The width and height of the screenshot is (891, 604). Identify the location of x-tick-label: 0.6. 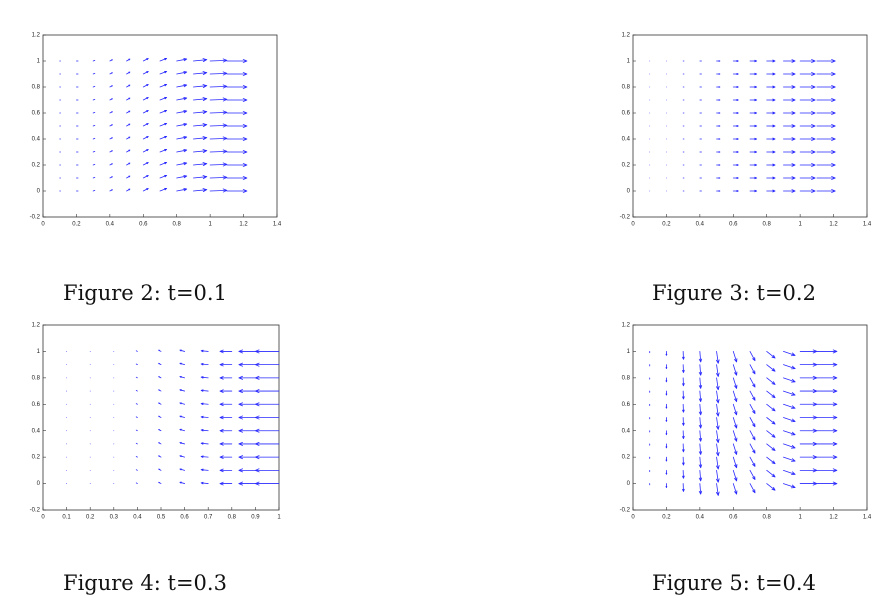
(184, 518).